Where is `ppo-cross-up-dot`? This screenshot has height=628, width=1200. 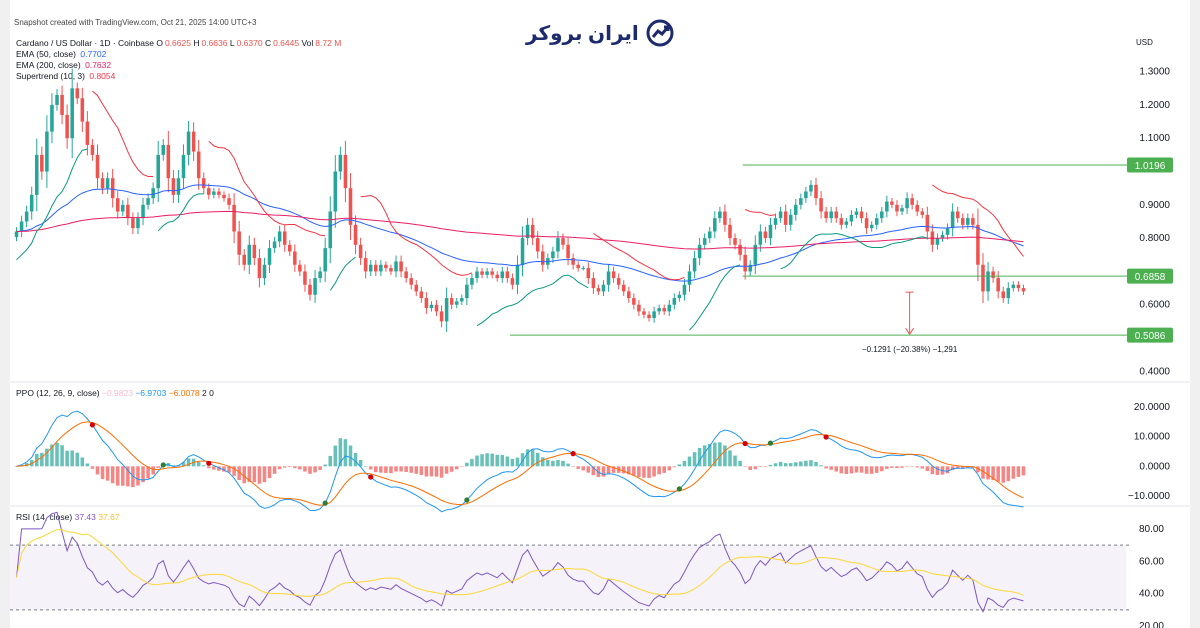 ppo-cross-up-dot is located at coordinates (679, 489).